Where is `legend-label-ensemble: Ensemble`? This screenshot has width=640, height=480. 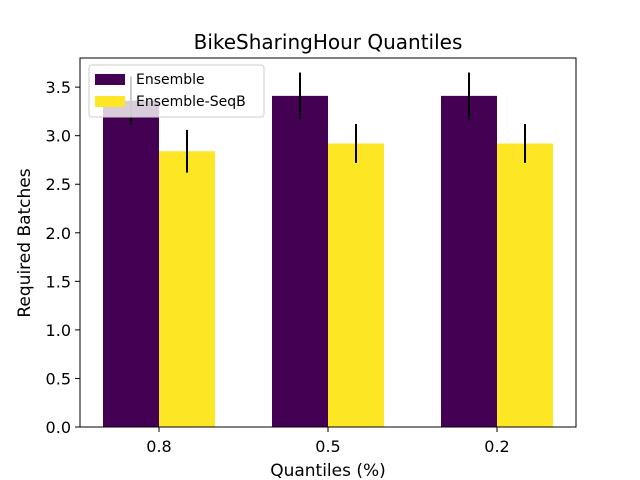
legend-label-ensemble: Ensemble is located at coordinates (170, 80).